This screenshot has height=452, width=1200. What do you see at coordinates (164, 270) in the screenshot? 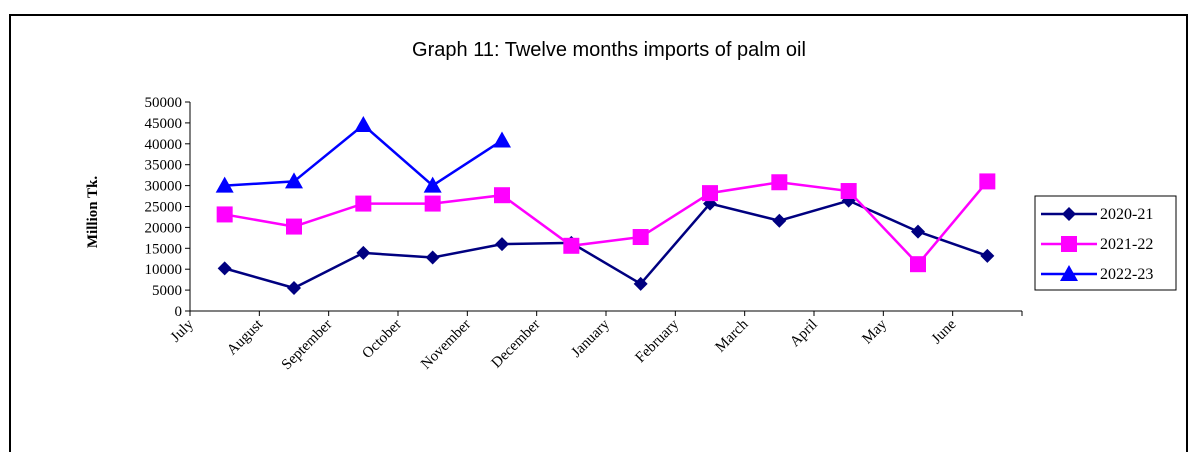
I see `y-tick-label: 10000` at bounding box center [164, 270].